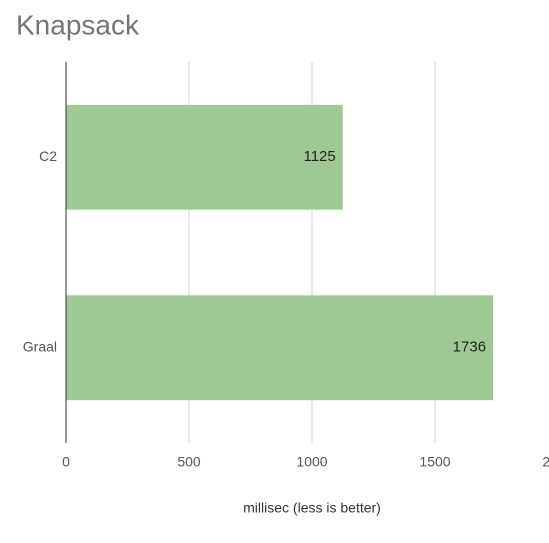 This screenshot has height=543, width=549. I want to click on x-tick-label: 1000, so click(311, 462).